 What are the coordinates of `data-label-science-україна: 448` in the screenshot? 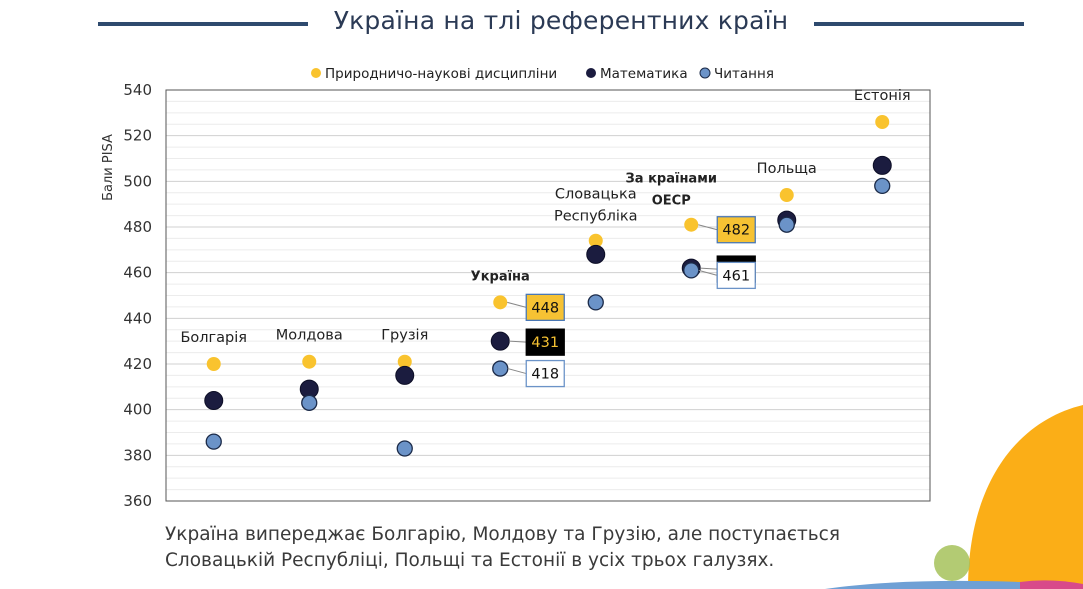 It's located at (536, 307).